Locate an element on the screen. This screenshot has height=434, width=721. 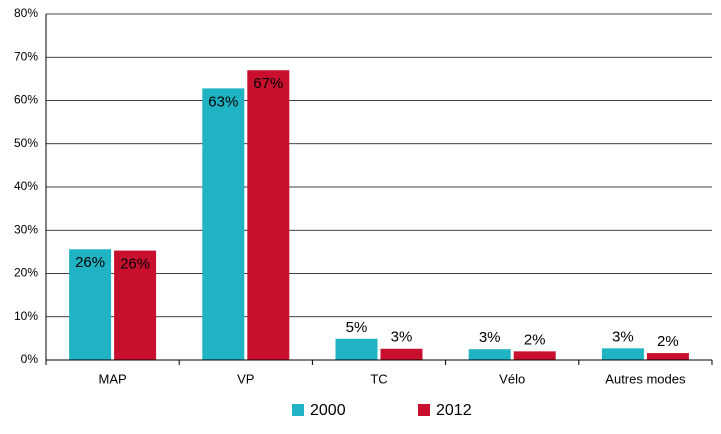
y-tick-label: 0% is located at coordinates (30, 359).